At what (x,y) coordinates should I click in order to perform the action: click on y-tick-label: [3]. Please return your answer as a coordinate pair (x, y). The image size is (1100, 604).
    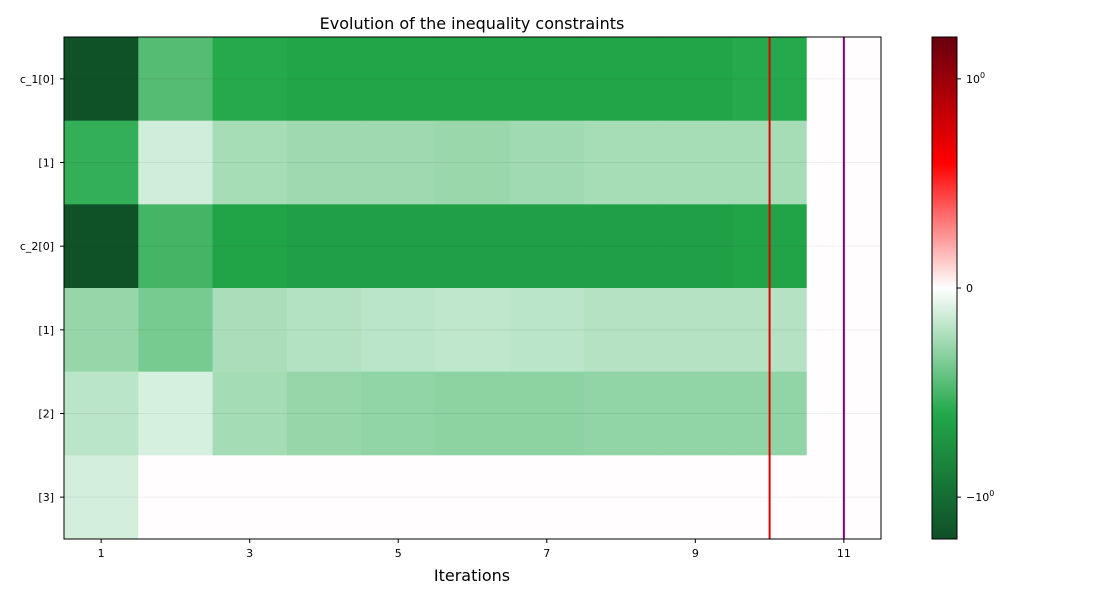
    Looking at the image, I should click on (46, 497).